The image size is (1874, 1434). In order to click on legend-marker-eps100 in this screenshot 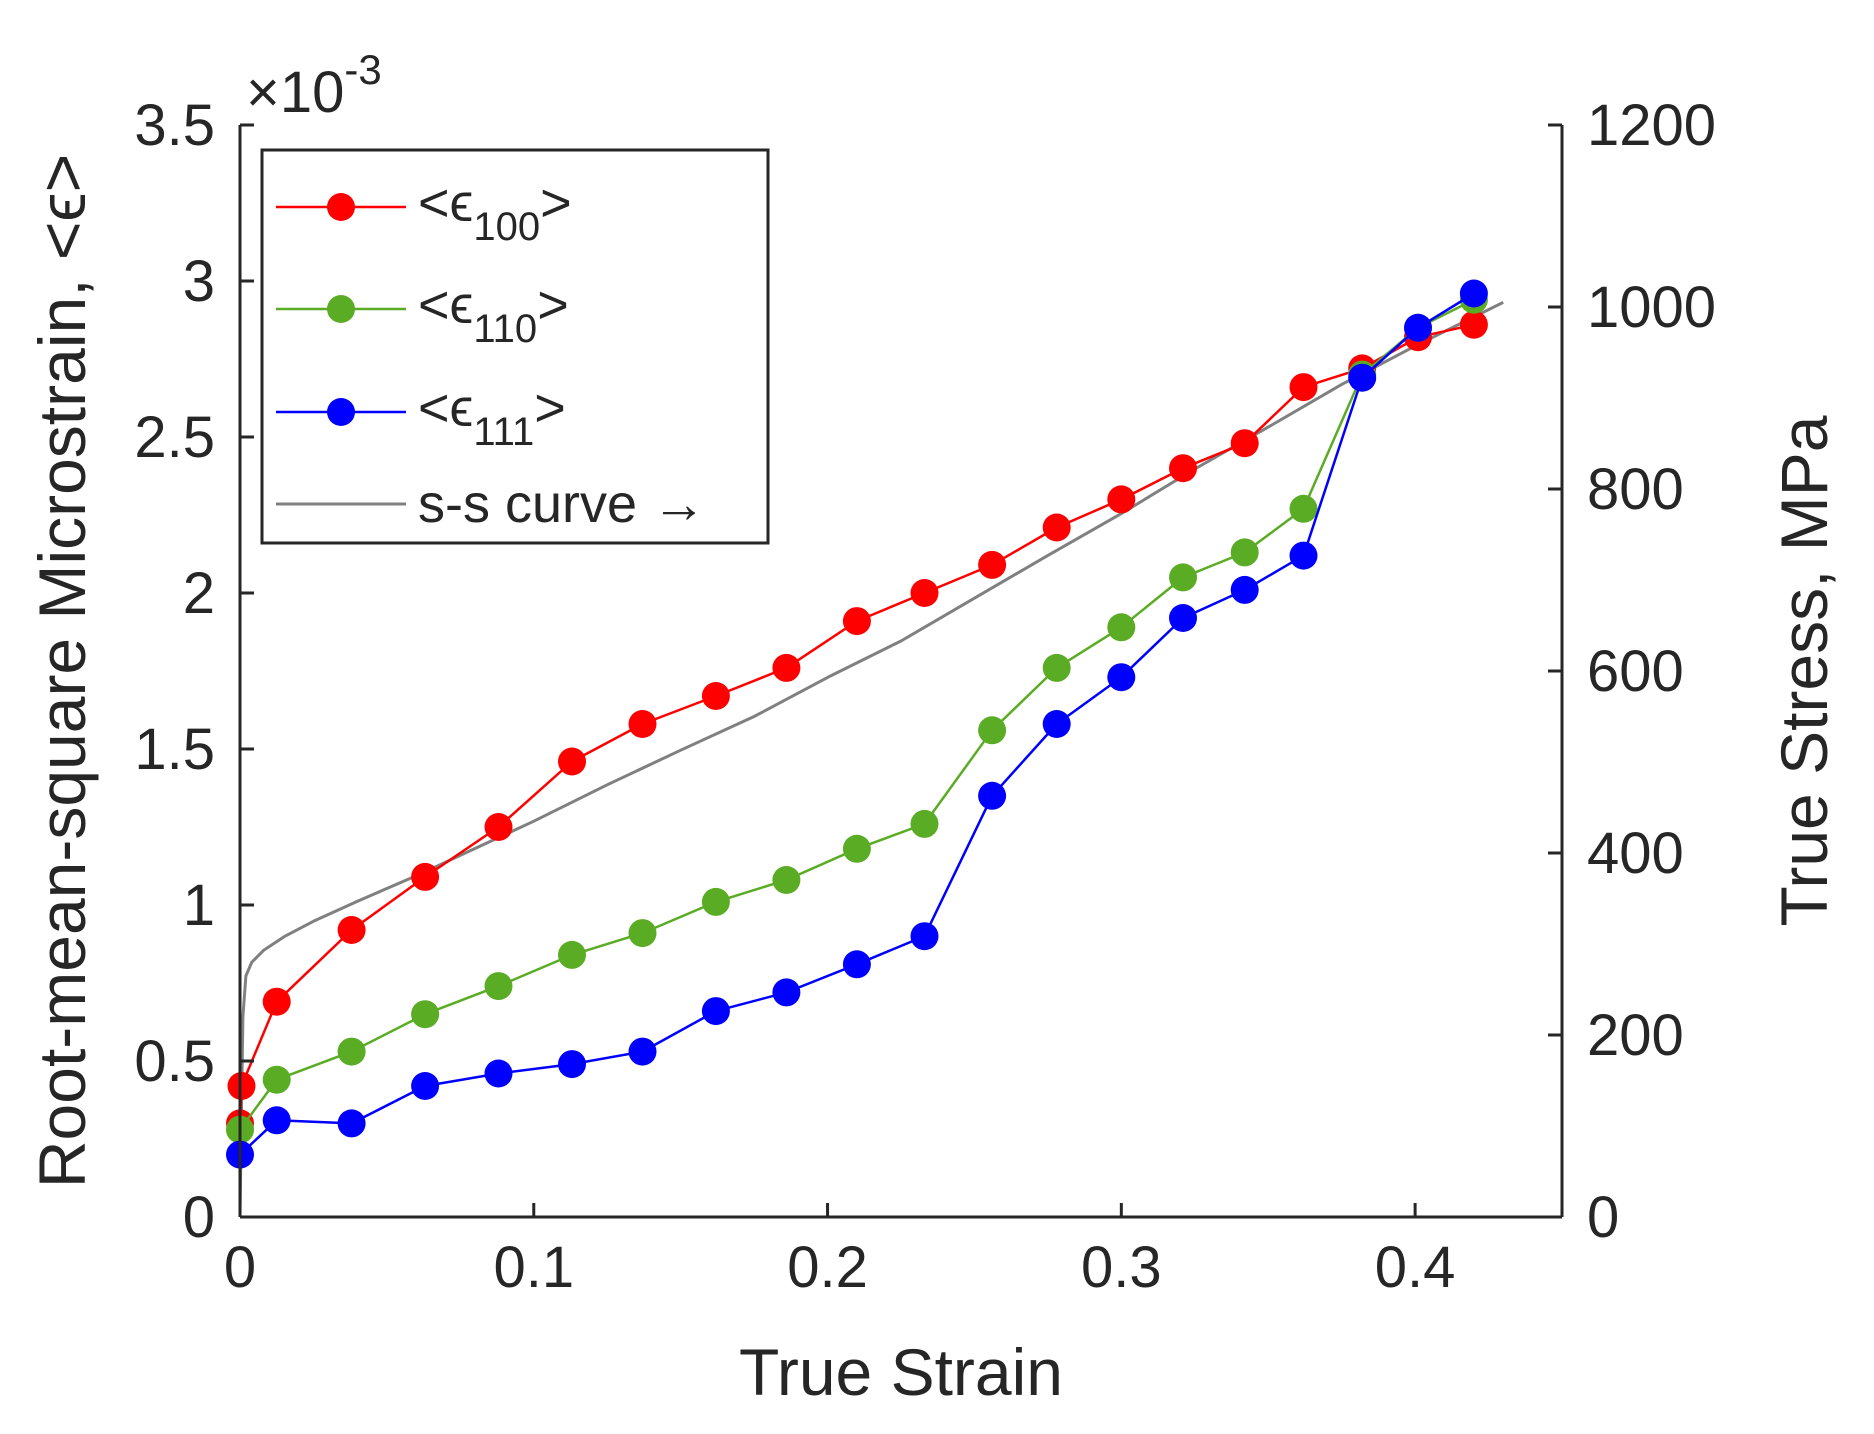, I will do `click(341, 207)`.